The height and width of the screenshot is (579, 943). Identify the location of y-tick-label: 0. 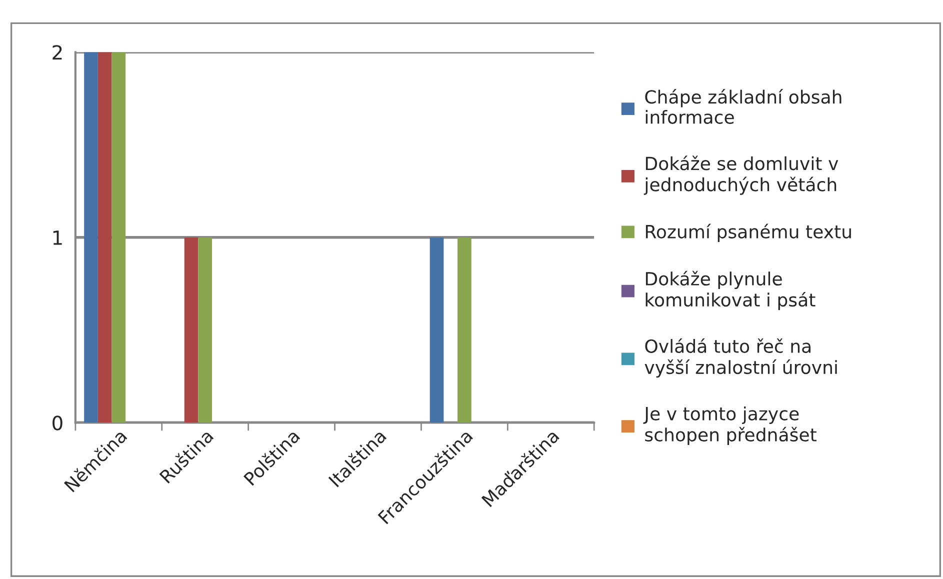
(57, 423).